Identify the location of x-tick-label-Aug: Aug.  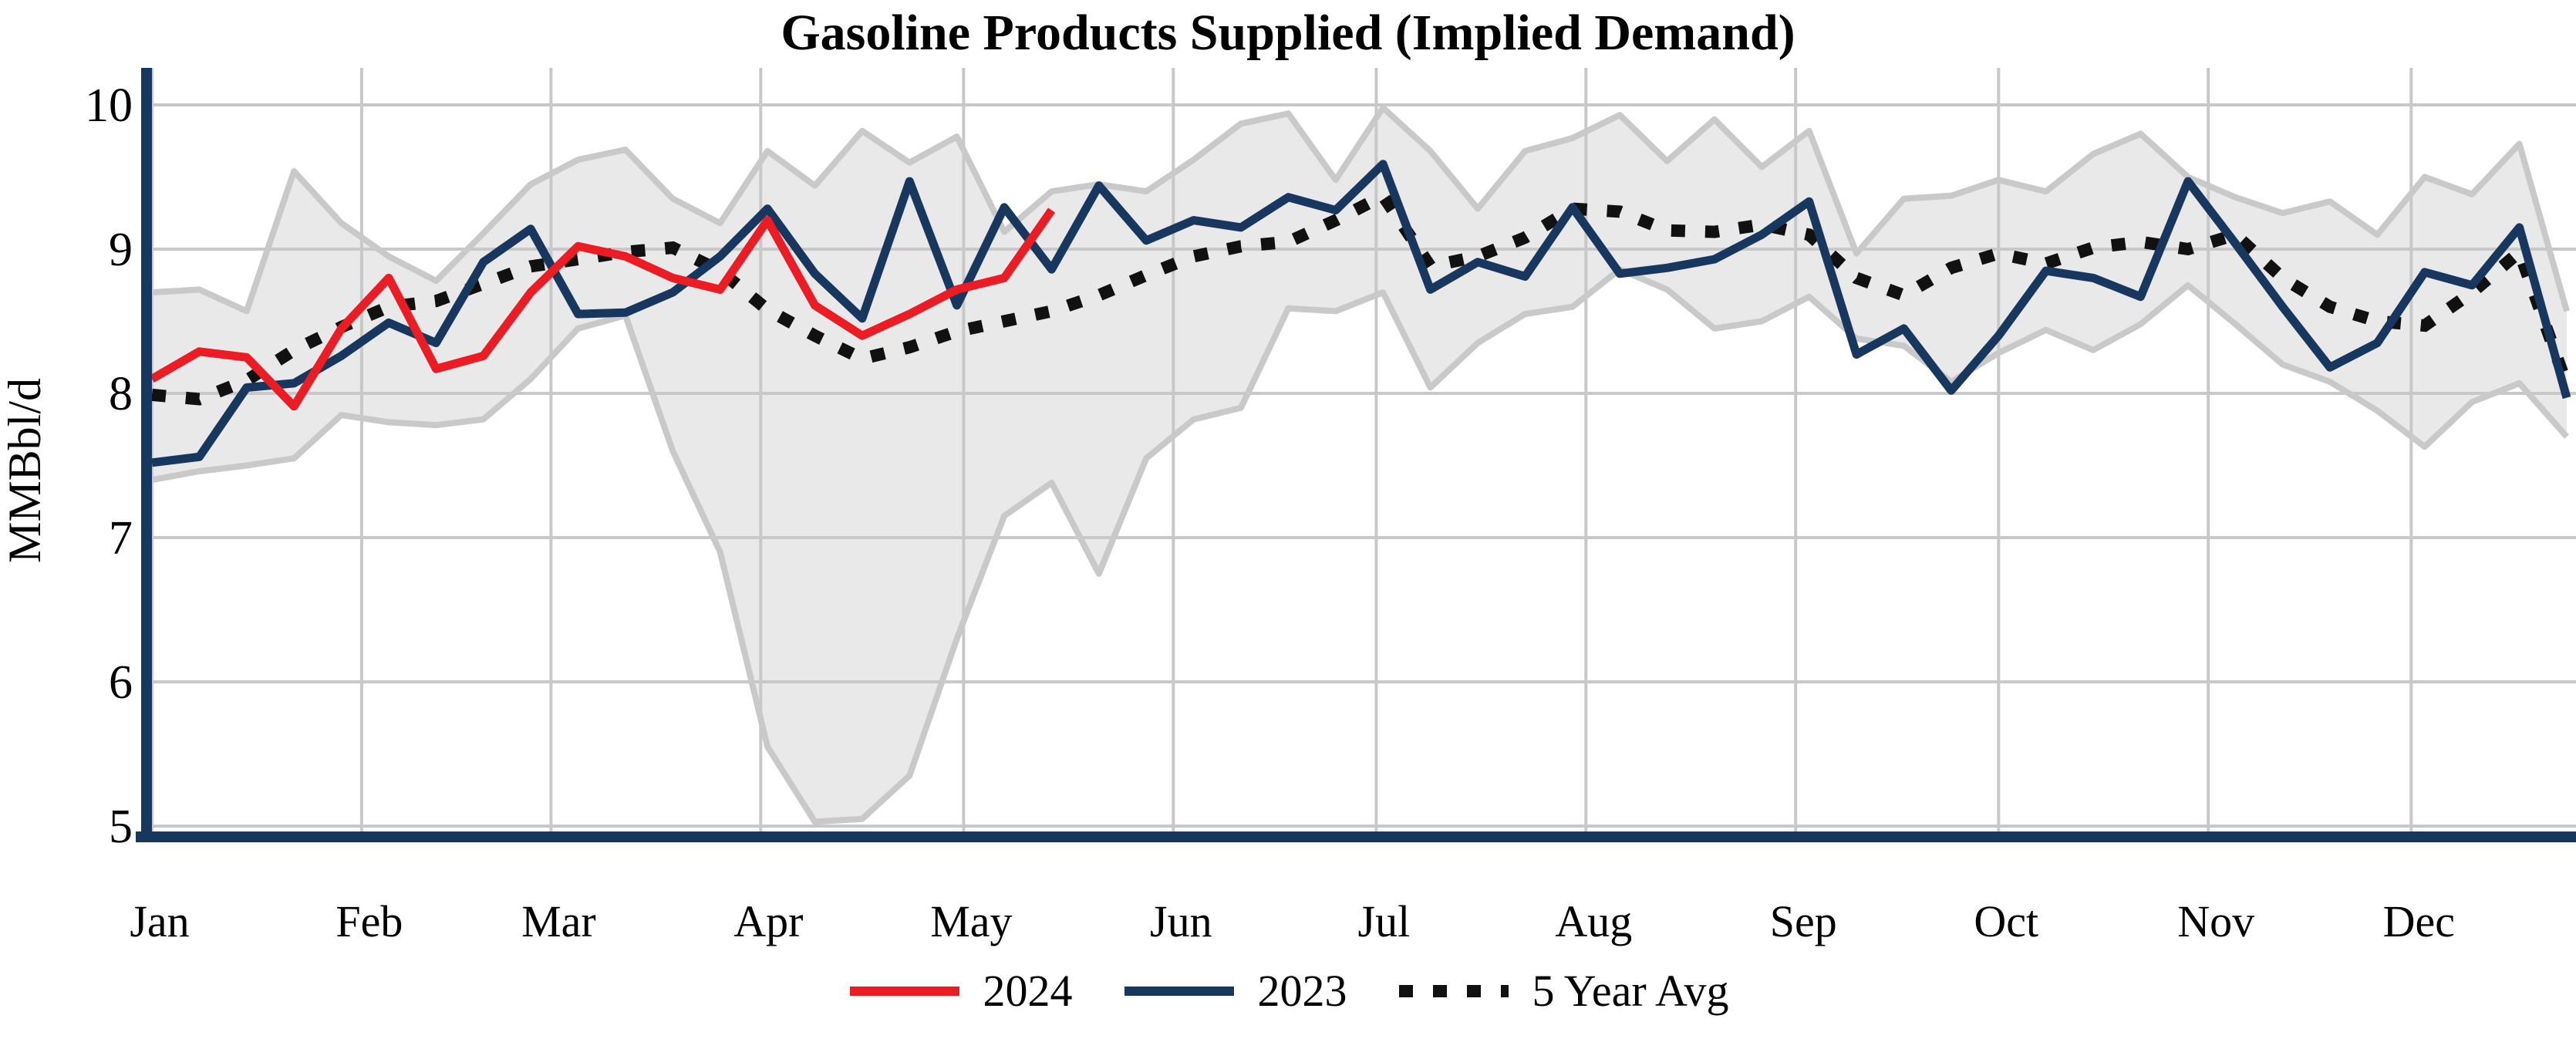
(1593, 921).